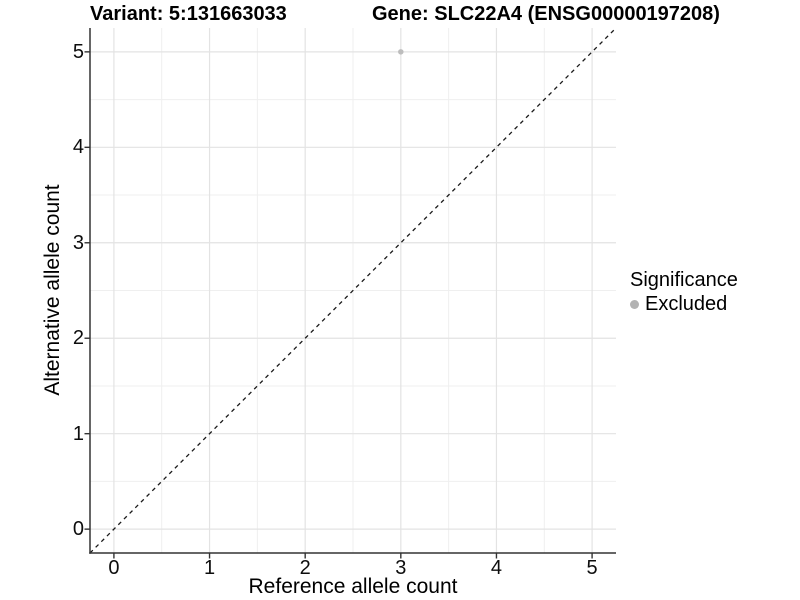  What do you see at coordinates (401, 52) in the screenshot?
I see `data-point-excluded` at bounding box center [401, 52].